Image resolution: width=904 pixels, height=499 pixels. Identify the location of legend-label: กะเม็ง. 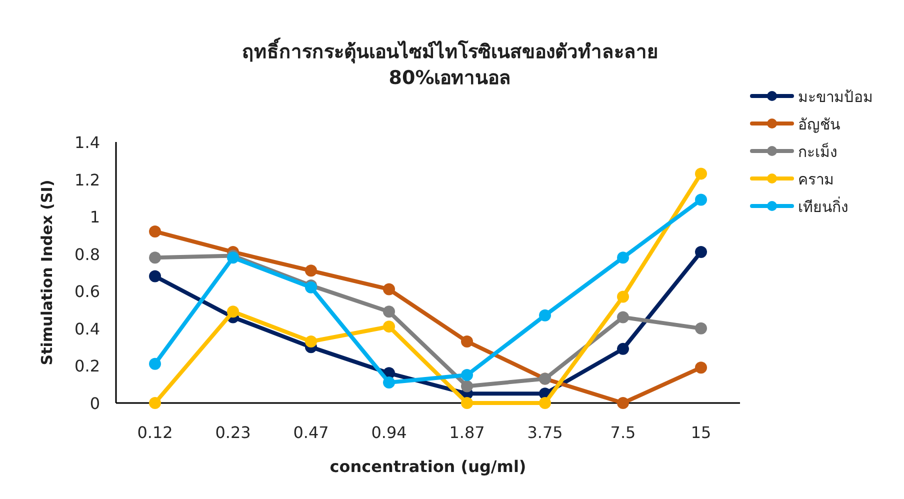
(817, 151).